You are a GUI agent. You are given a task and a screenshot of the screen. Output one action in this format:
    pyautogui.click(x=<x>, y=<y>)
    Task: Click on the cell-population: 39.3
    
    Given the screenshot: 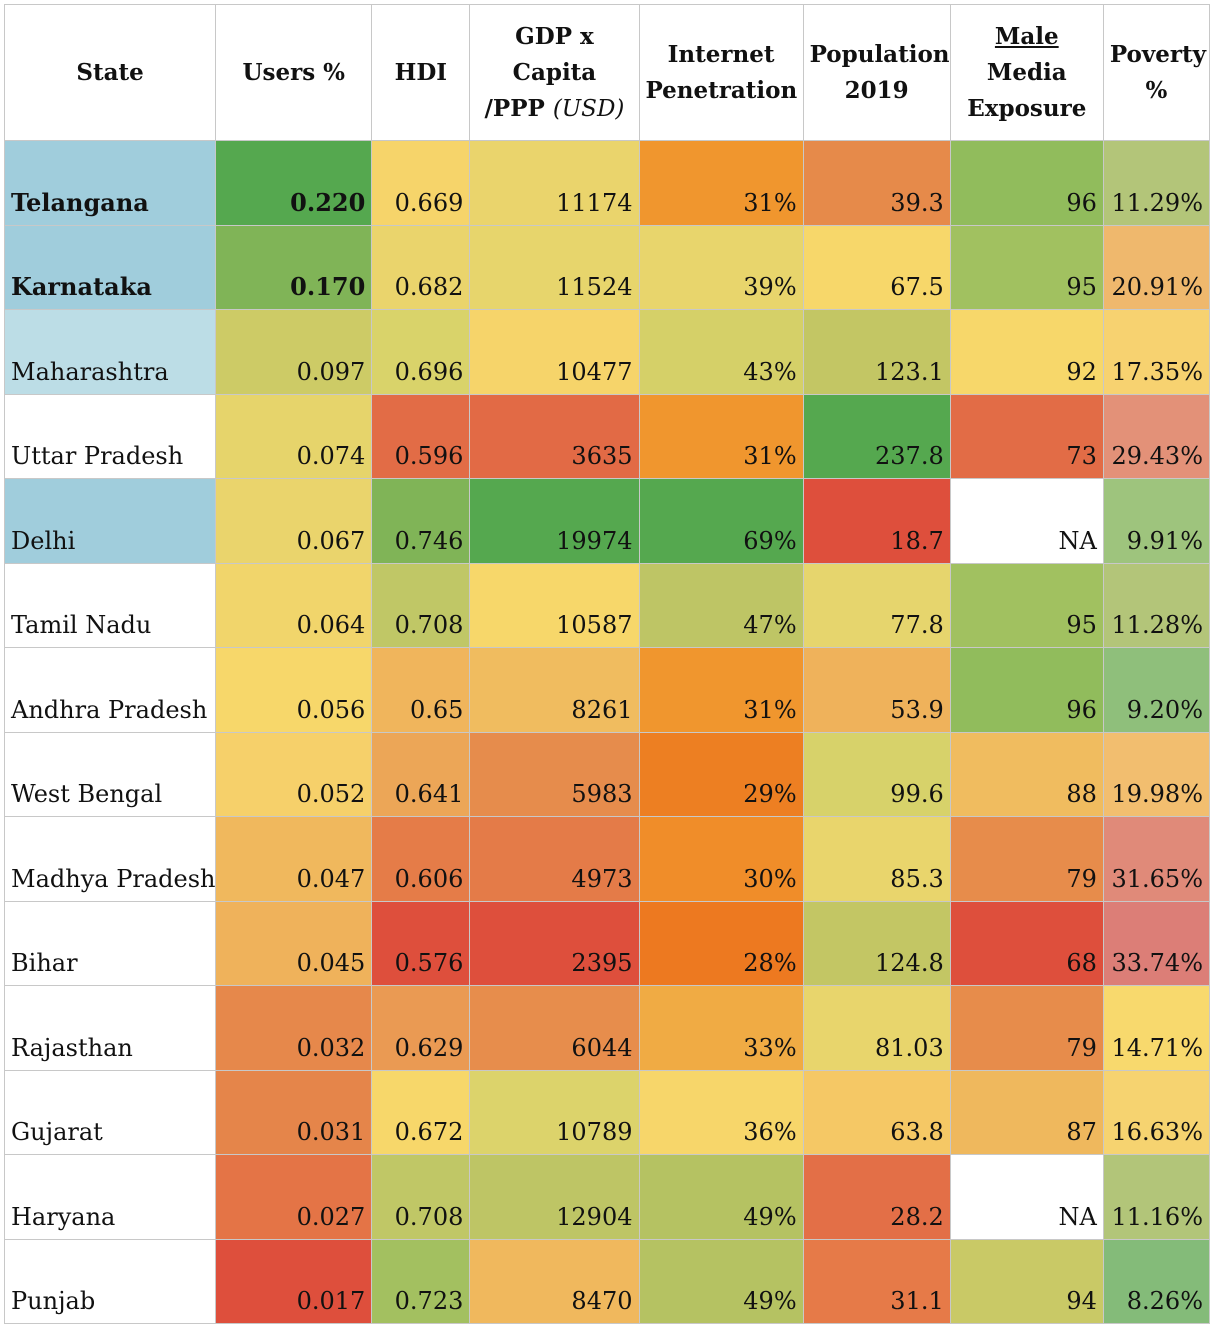 What is the action you would take?
    pyautogui.click(x=876, y=183)
    